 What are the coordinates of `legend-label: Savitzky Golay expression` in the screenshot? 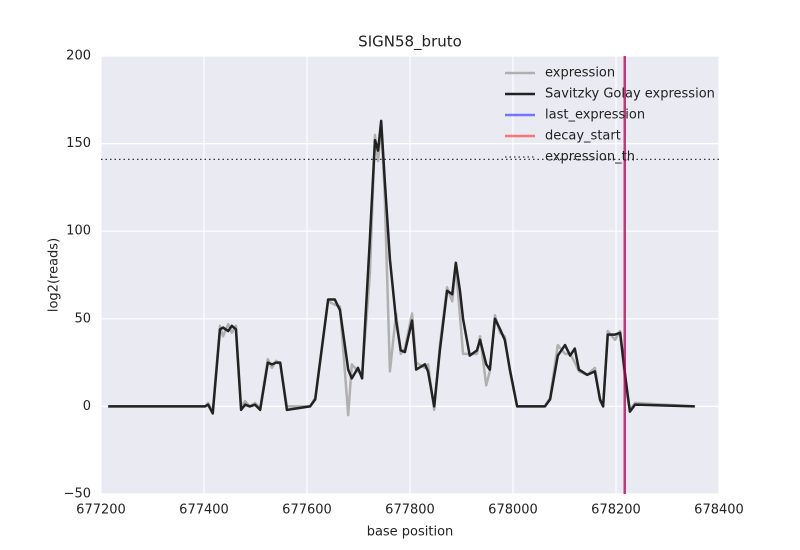 It's located at (630, 94).